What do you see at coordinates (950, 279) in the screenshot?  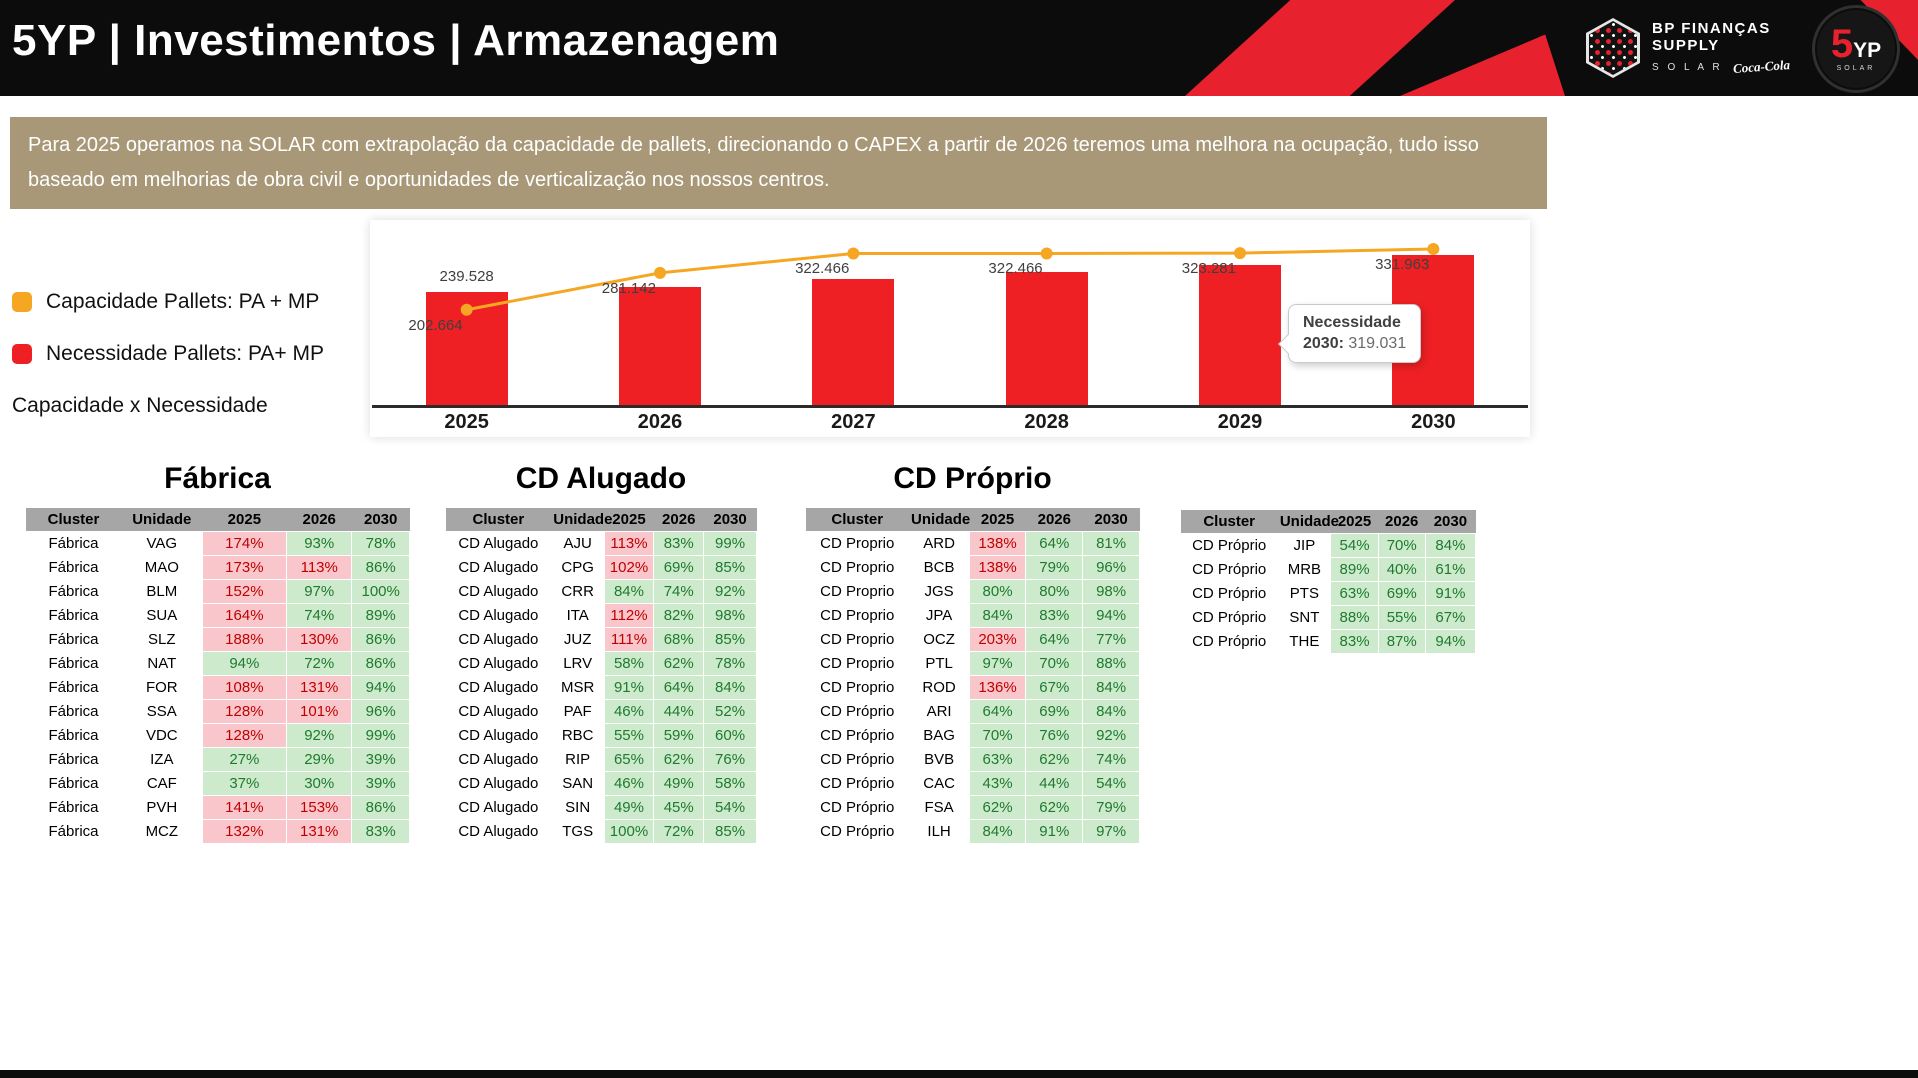 I see `capacity-line` at bounding box center [950, 279].